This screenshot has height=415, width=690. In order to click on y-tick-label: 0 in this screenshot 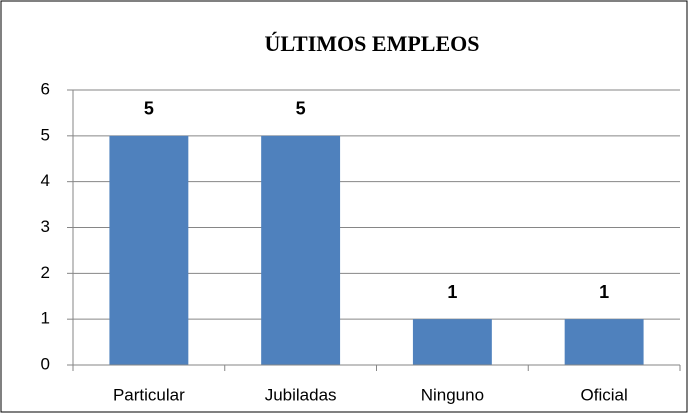, I will do `click(45, 363)`.